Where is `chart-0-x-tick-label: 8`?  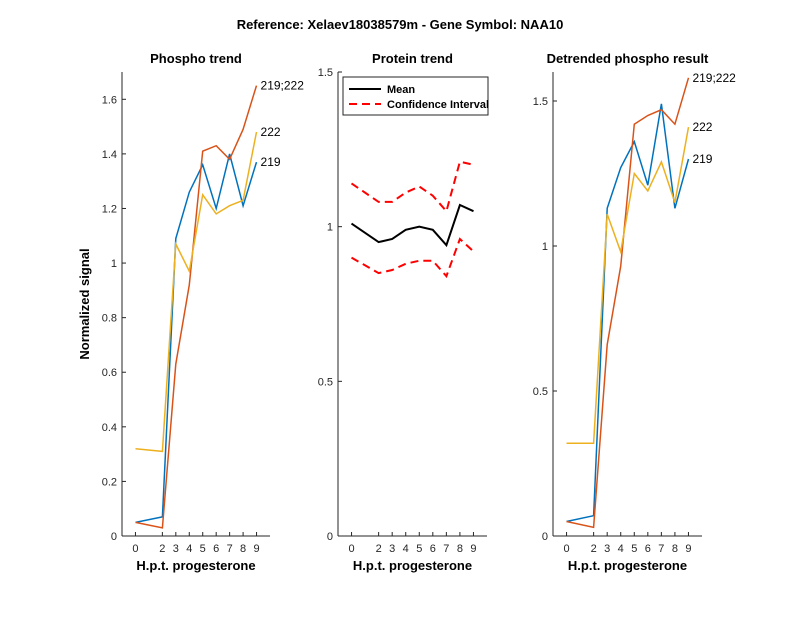 chart-0-x-tick-label: 8 is located at coordinates (243, 549).